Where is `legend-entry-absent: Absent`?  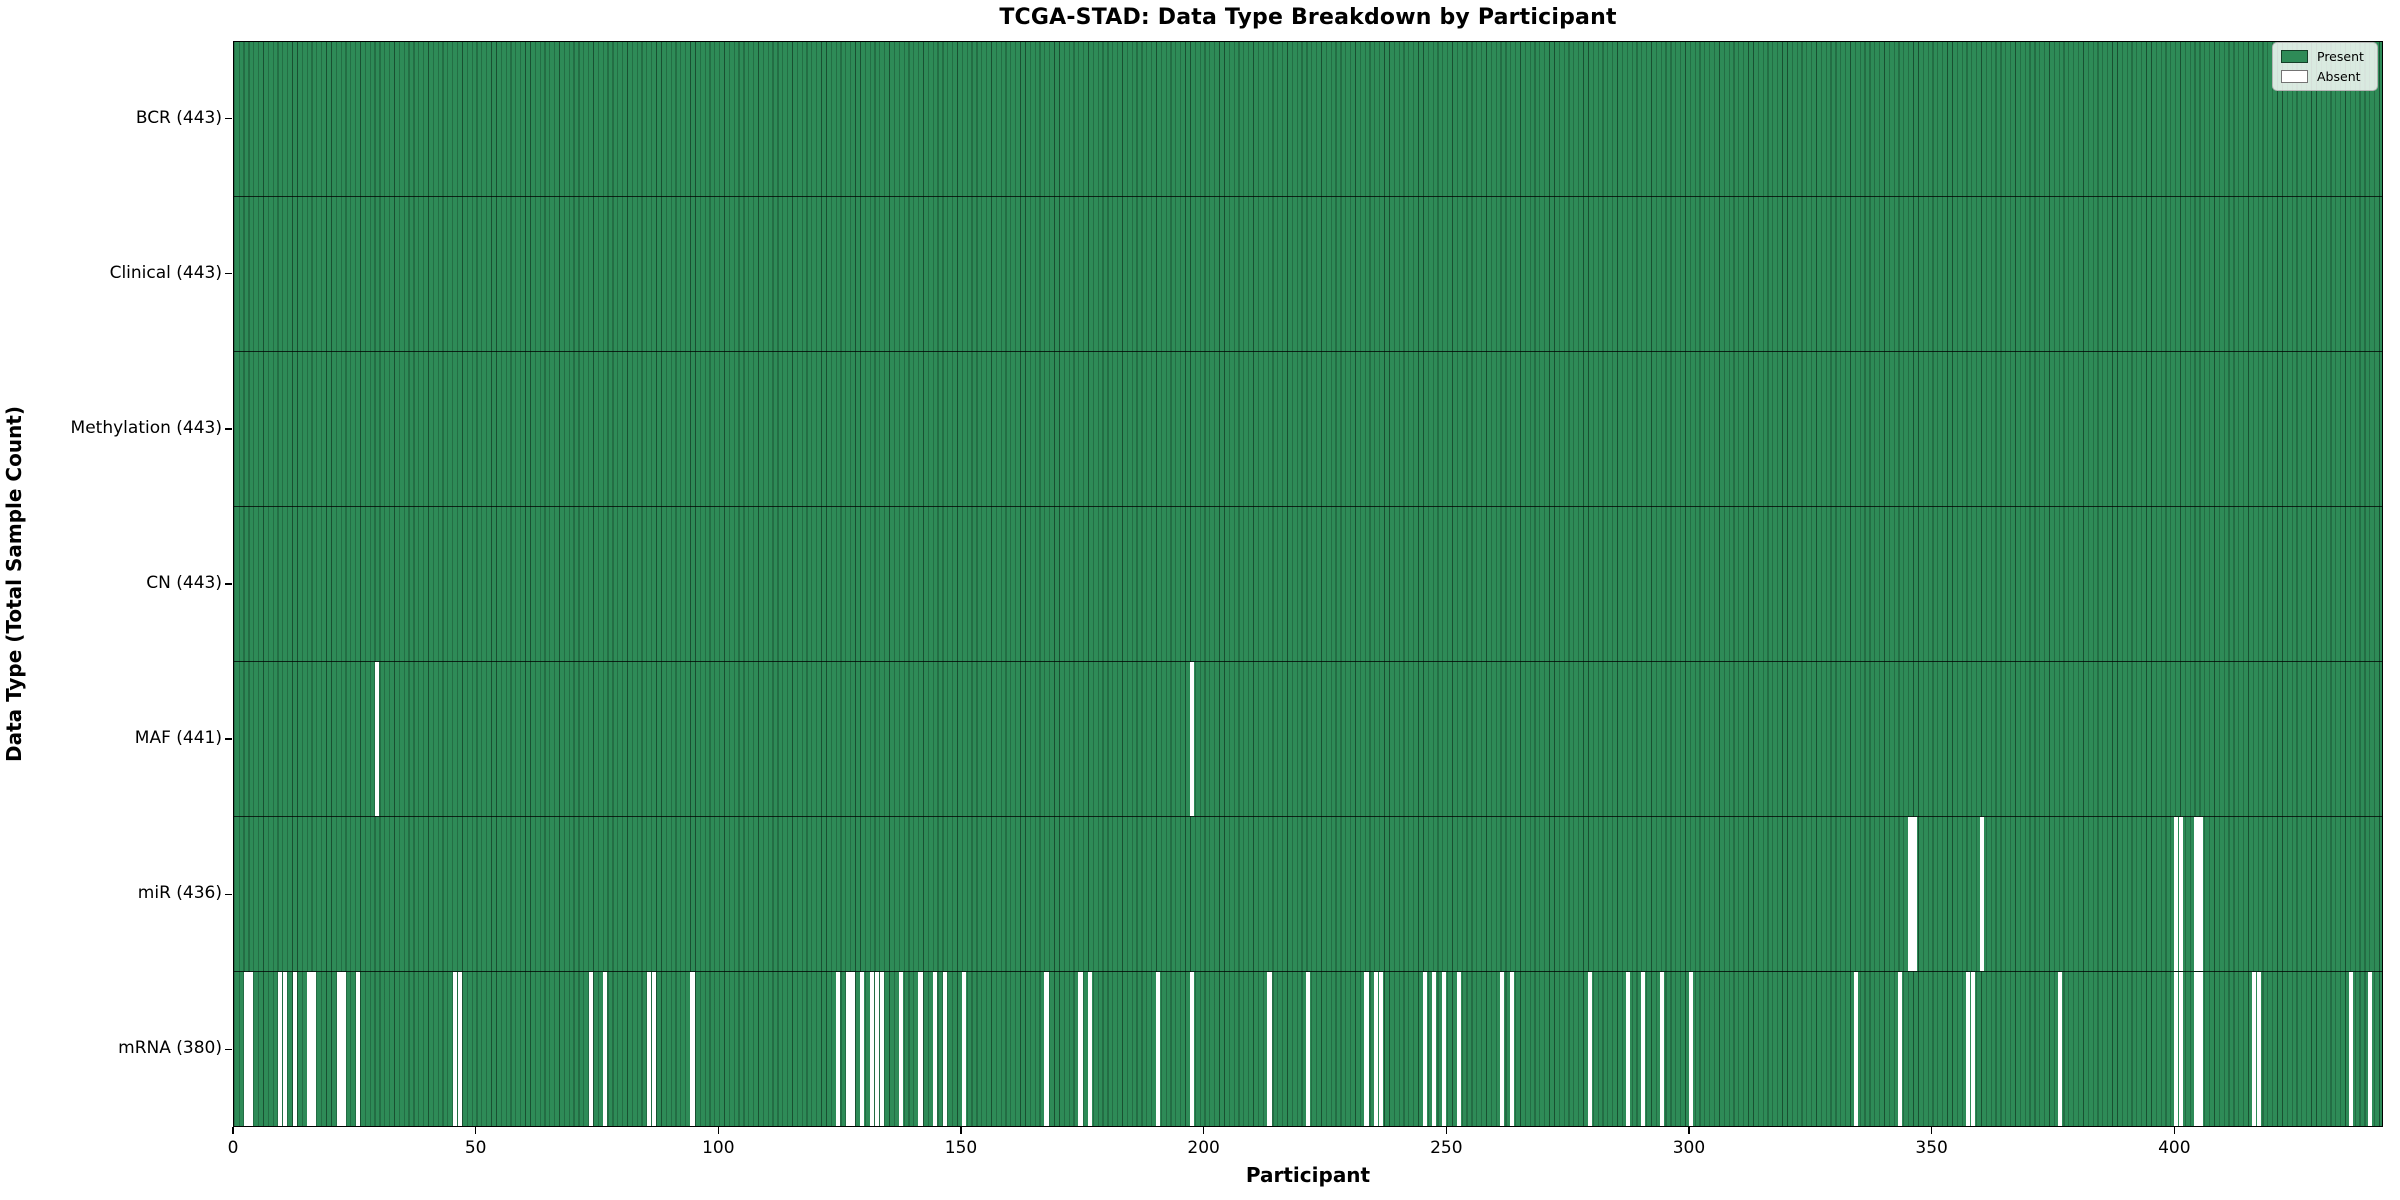
legend-entry-absent: Absent is located at coordinates (2324, 76).